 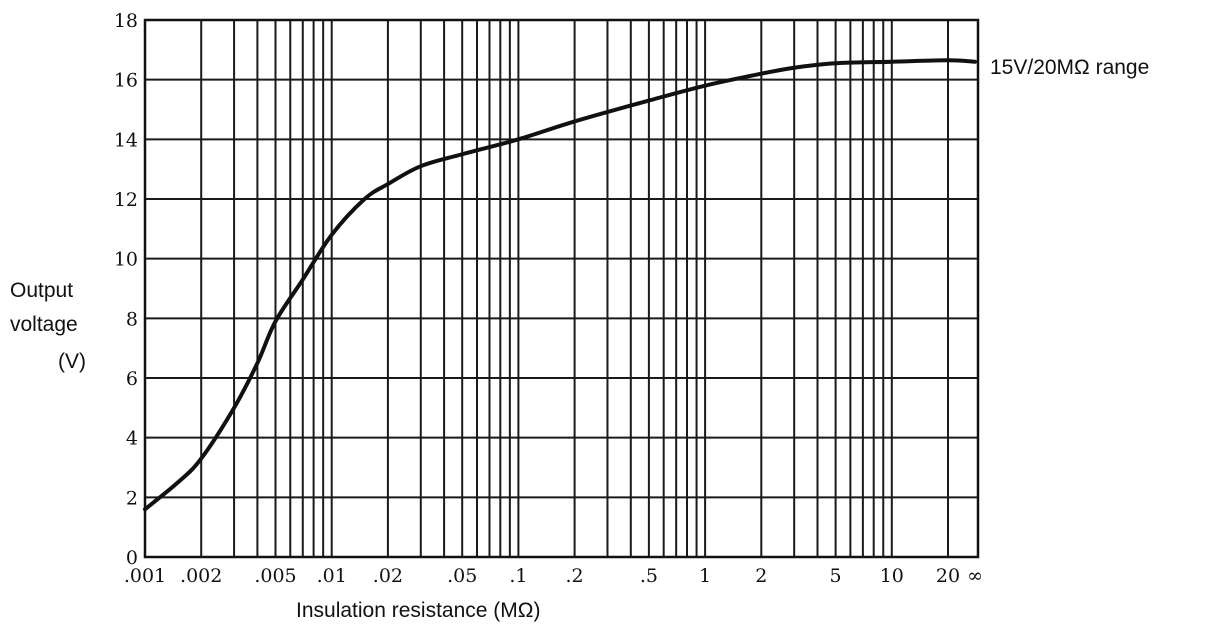 I want to click on y-tick-label: 12, so click(x=126, y=200).